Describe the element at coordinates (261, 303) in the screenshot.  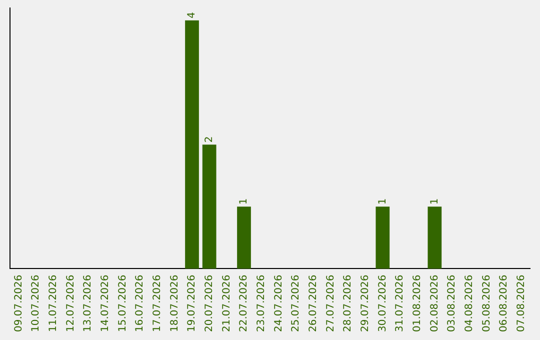
I see `x-tick-label: 23.07.2026` at that location.